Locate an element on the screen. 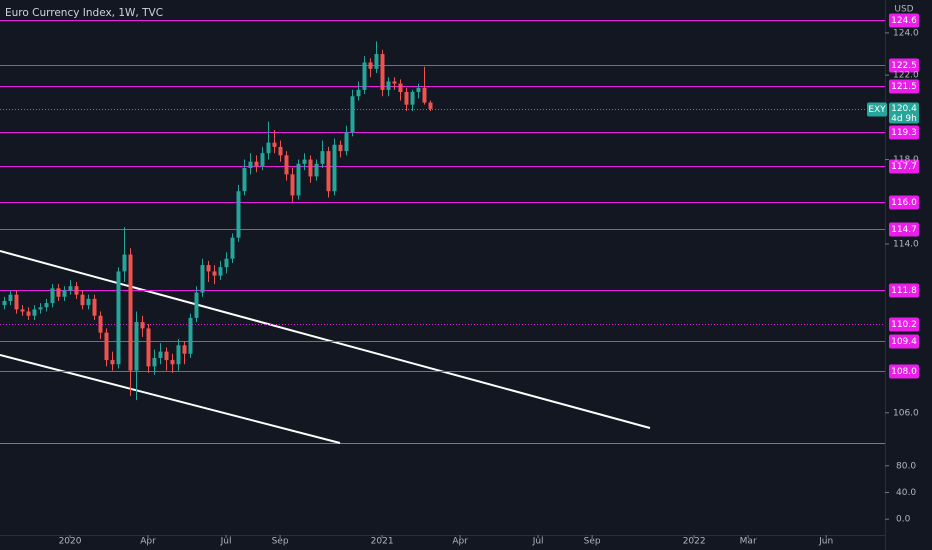 The height and width of the screenshot is (550, 932). level-label: 109.4 is located at coordinates (904, 342).